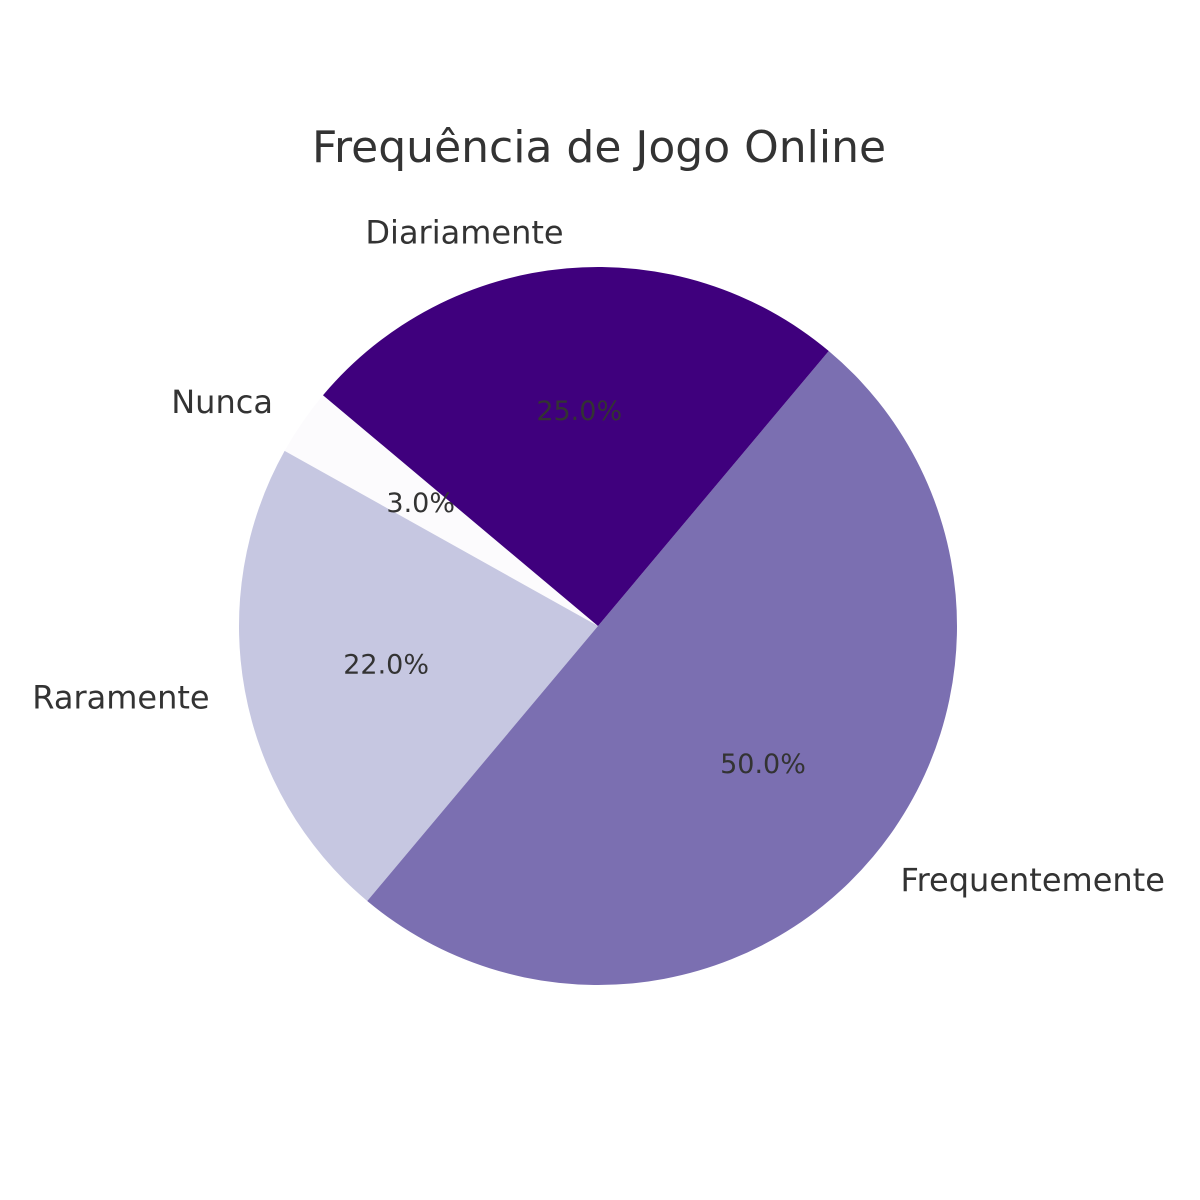  I want to click on pie-slice-diariamente, so click(575, 446).